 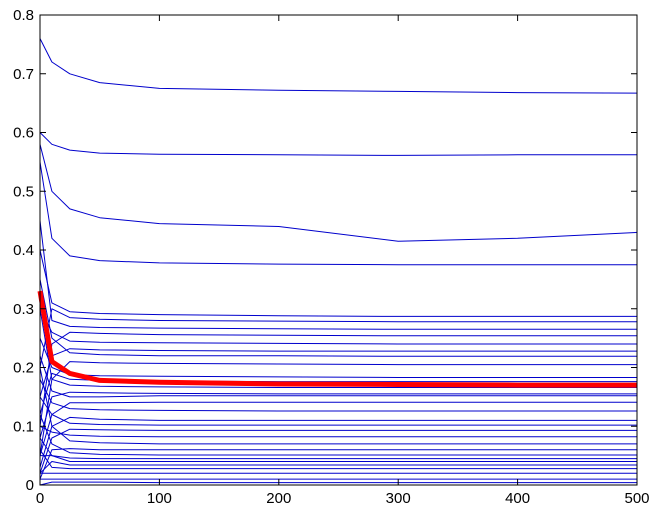 I want to click on y-tick-label: 0.8, so click(x=23, y=15).